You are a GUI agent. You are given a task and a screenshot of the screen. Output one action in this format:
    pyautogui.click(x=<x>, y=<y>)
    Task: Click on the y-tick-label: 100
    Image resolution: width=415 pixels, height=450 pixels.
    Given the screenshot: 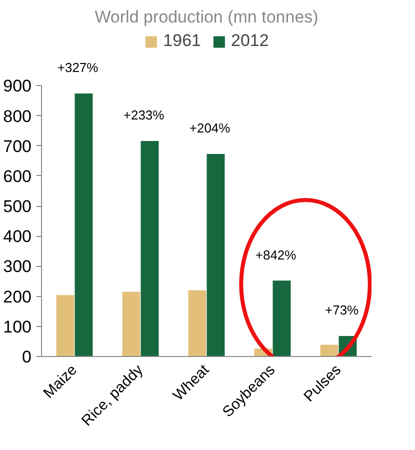 What is the action you would take?
    pyautogui.click(x=17, y=326)
    